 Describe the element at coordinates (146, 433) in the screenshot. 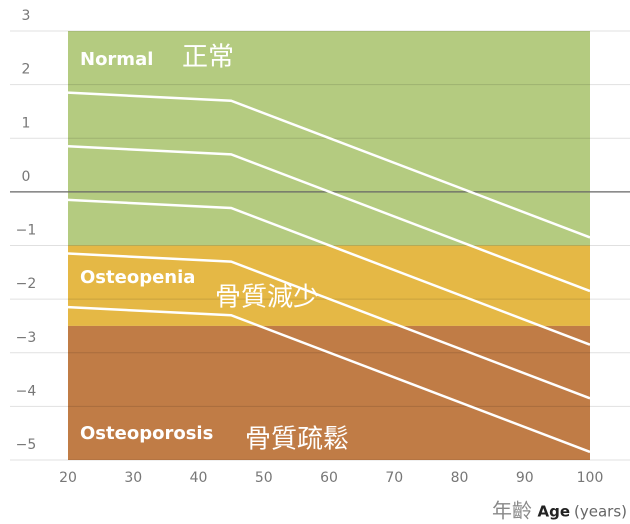

I see `band-label: Osteoporosis` at that location.